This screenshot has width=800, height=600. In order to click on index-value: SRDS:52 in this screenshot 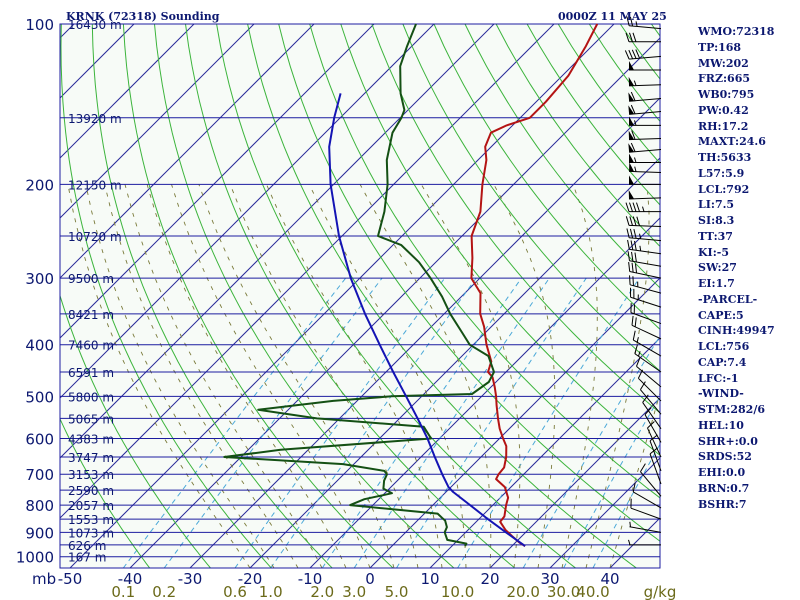, I will do `click(725, 457)`.